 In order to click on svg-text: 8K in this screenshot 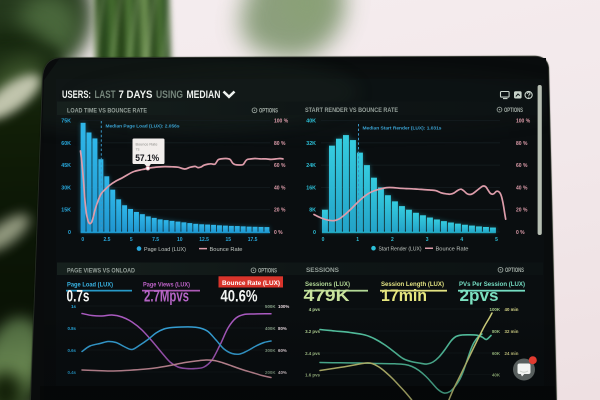, I will do `click(312, 211)`.